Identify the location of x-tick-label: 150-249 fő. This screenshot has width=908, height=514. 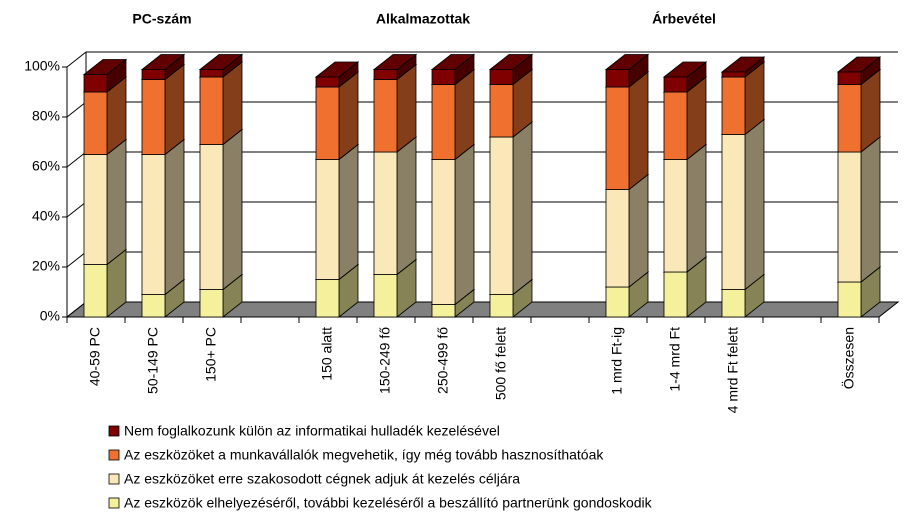
(385, 360).